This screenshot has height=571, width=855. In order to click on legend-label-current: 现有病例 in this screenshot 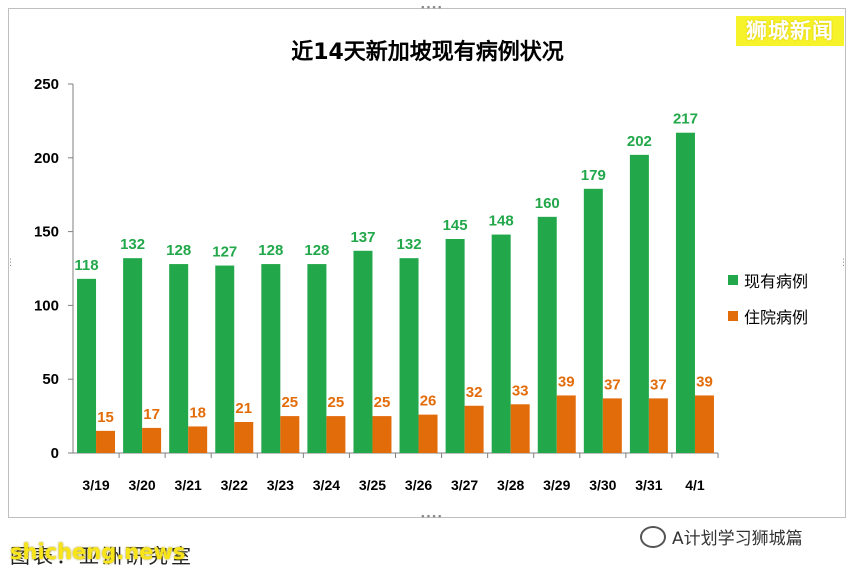, I will do `click(776, 281)`.